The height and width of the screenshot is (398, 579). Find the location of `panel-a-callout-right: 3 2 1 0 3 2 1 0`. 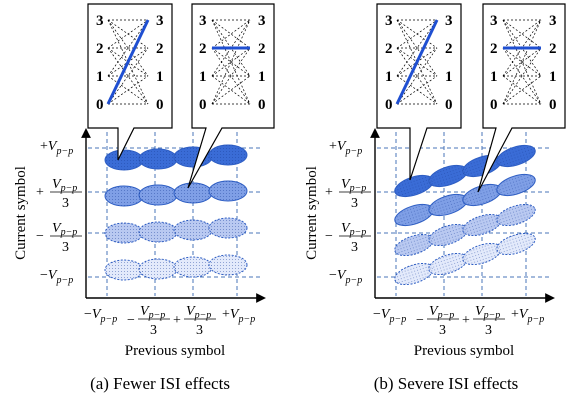

panel-a-callout-right: 3 2 1 0 3 2 1 0 is located at coordinates (231, 96).